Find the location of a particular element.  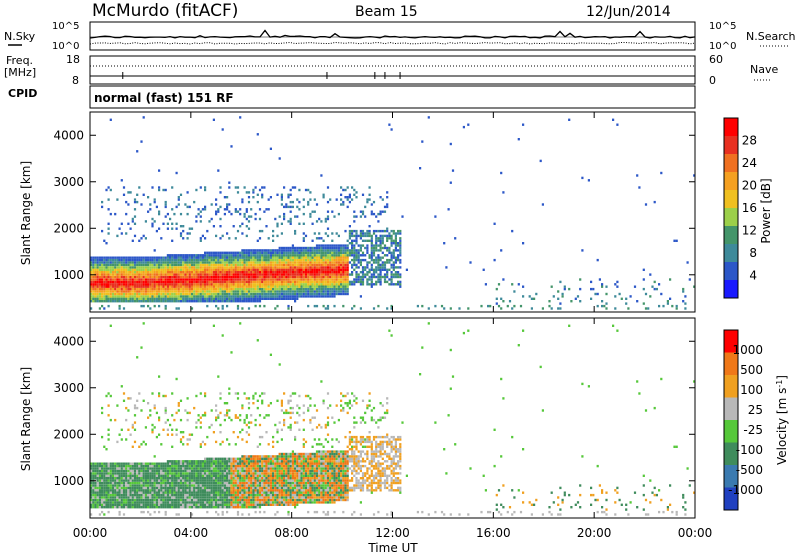

range-tick-label: 4000 is located at coordinates (68, 135).